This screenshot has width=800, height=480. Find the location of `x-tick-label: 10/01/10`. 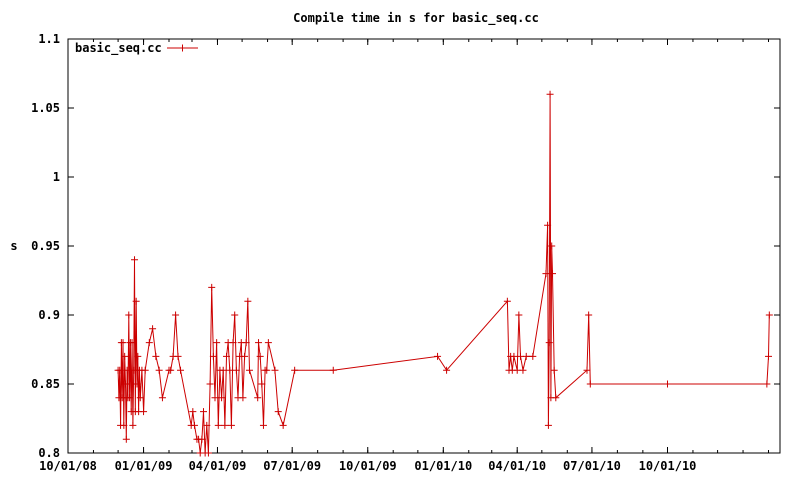

x-tick-label: 10/01/10 is located at coordinates (668, 466).